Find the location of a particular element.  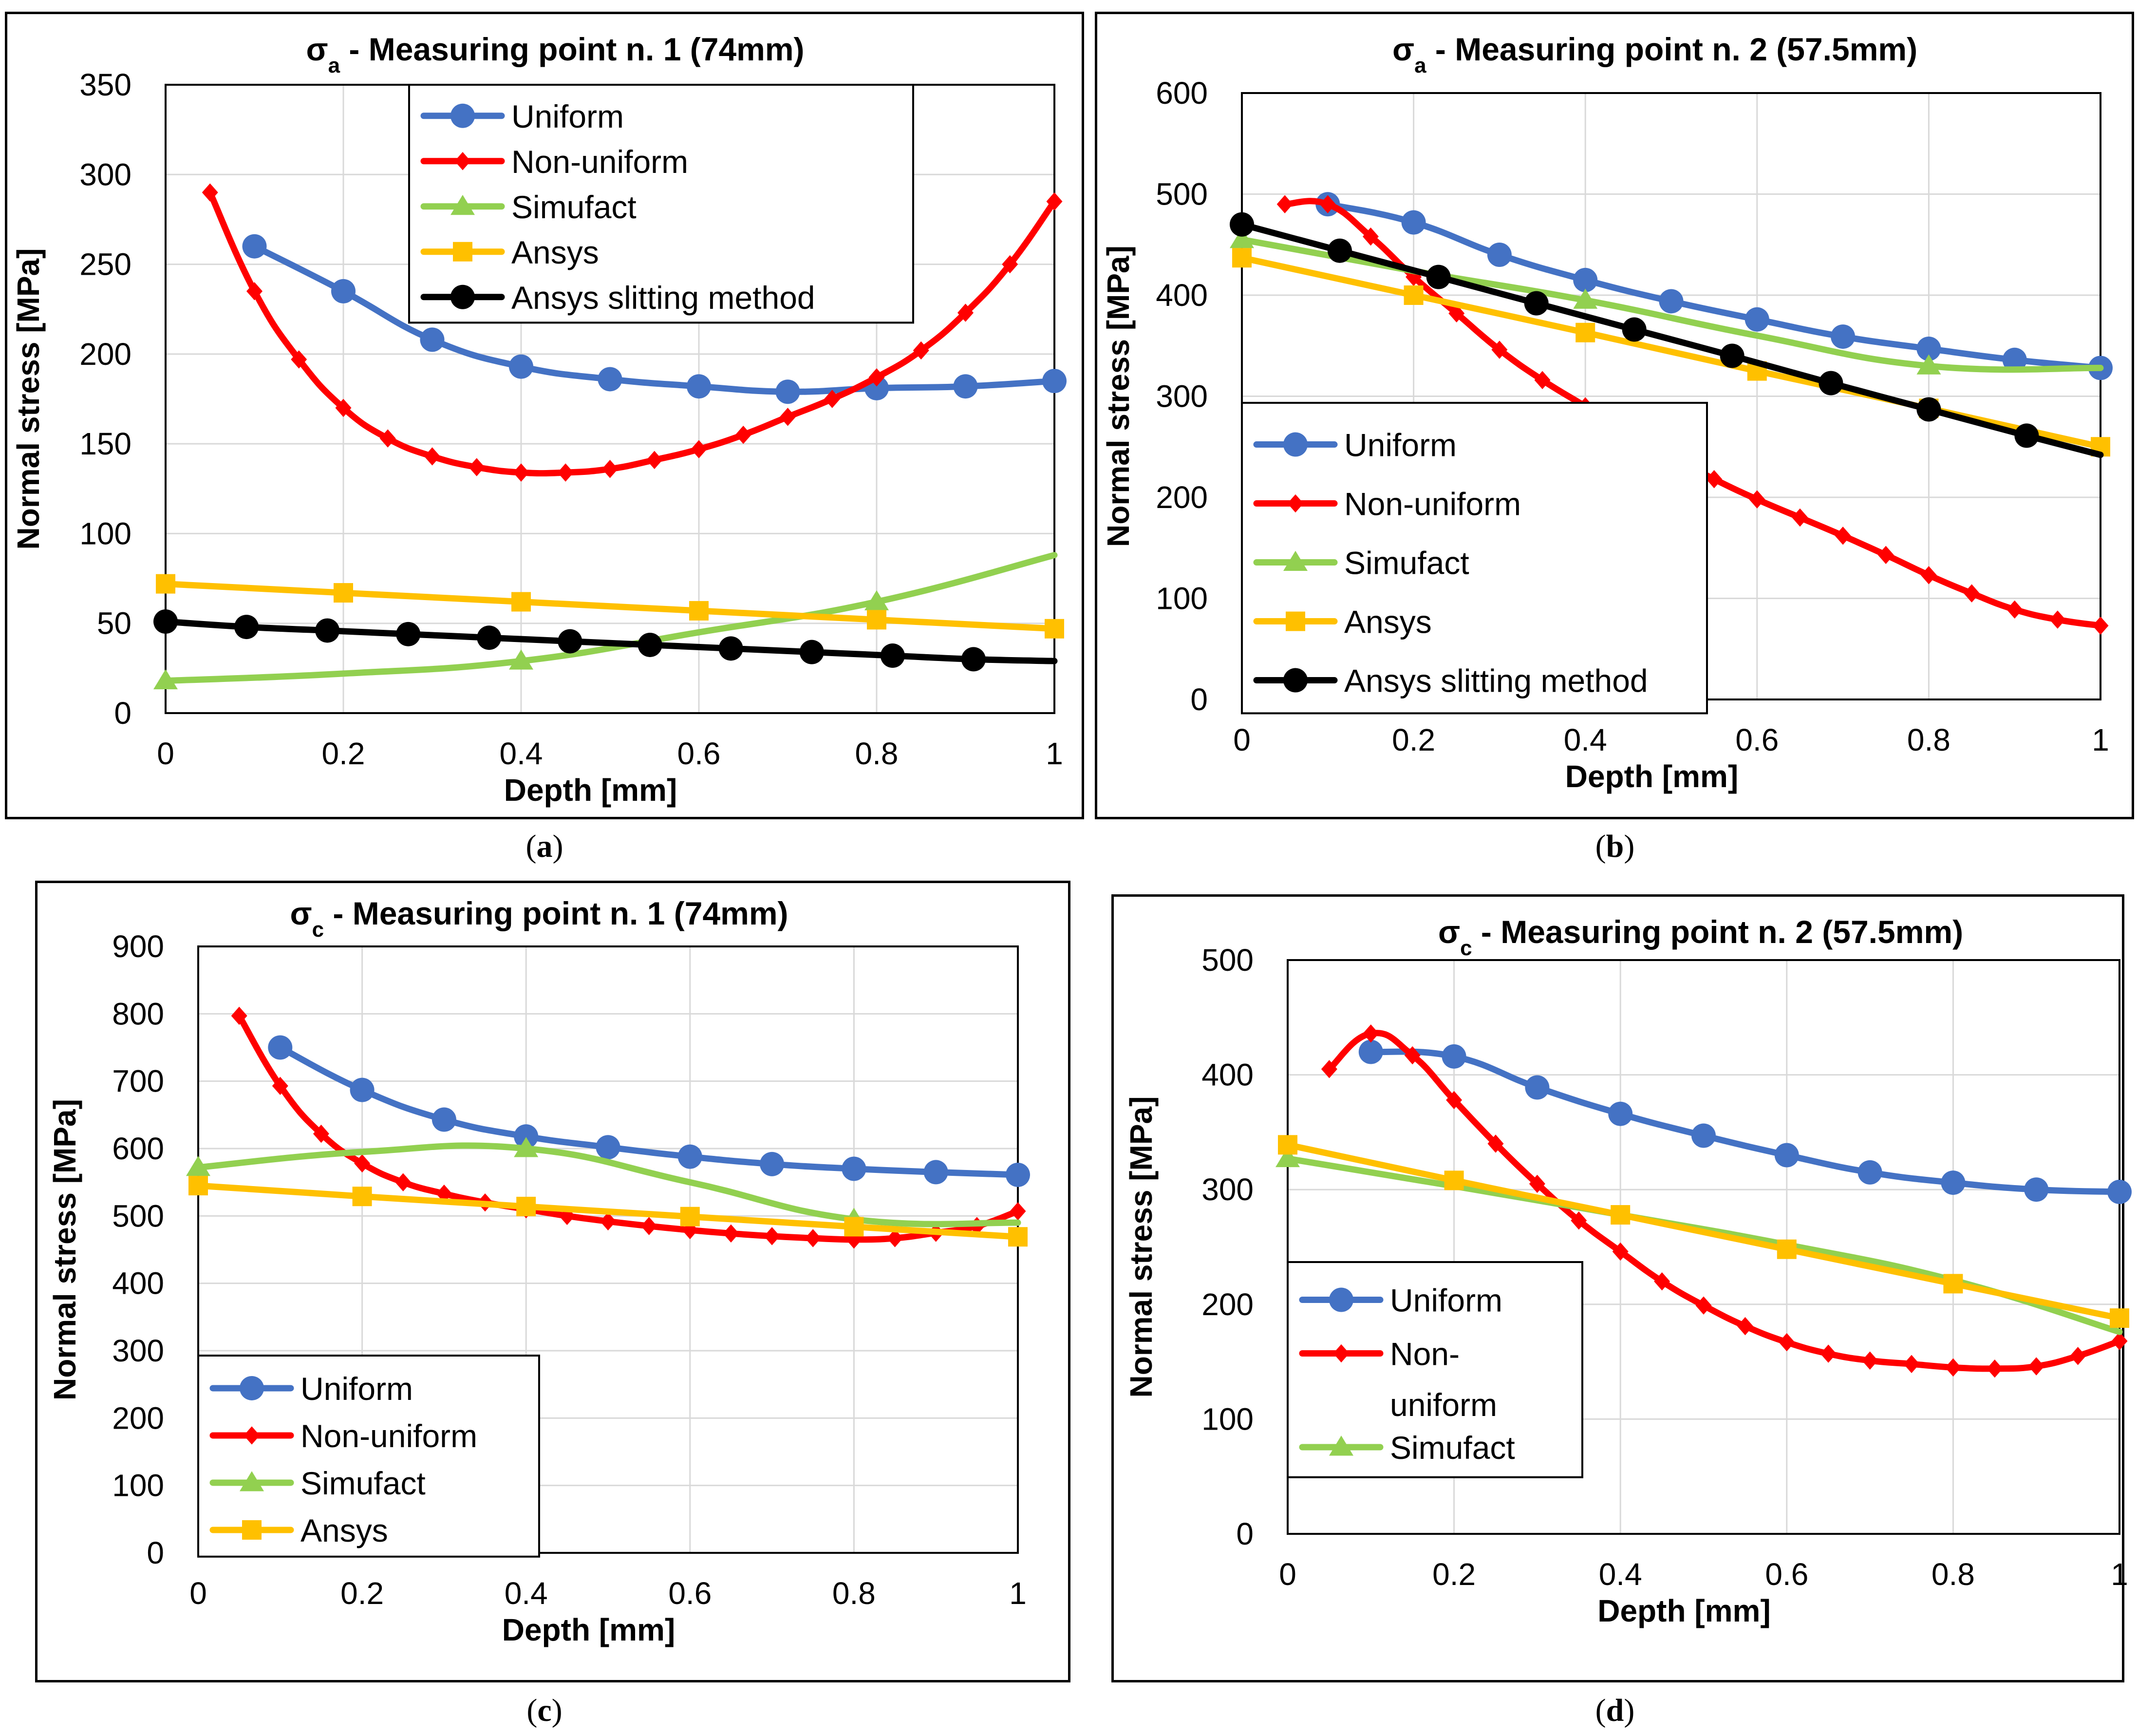

legend-label-simufact: Simufact is located at coordinates (1452, 1448).